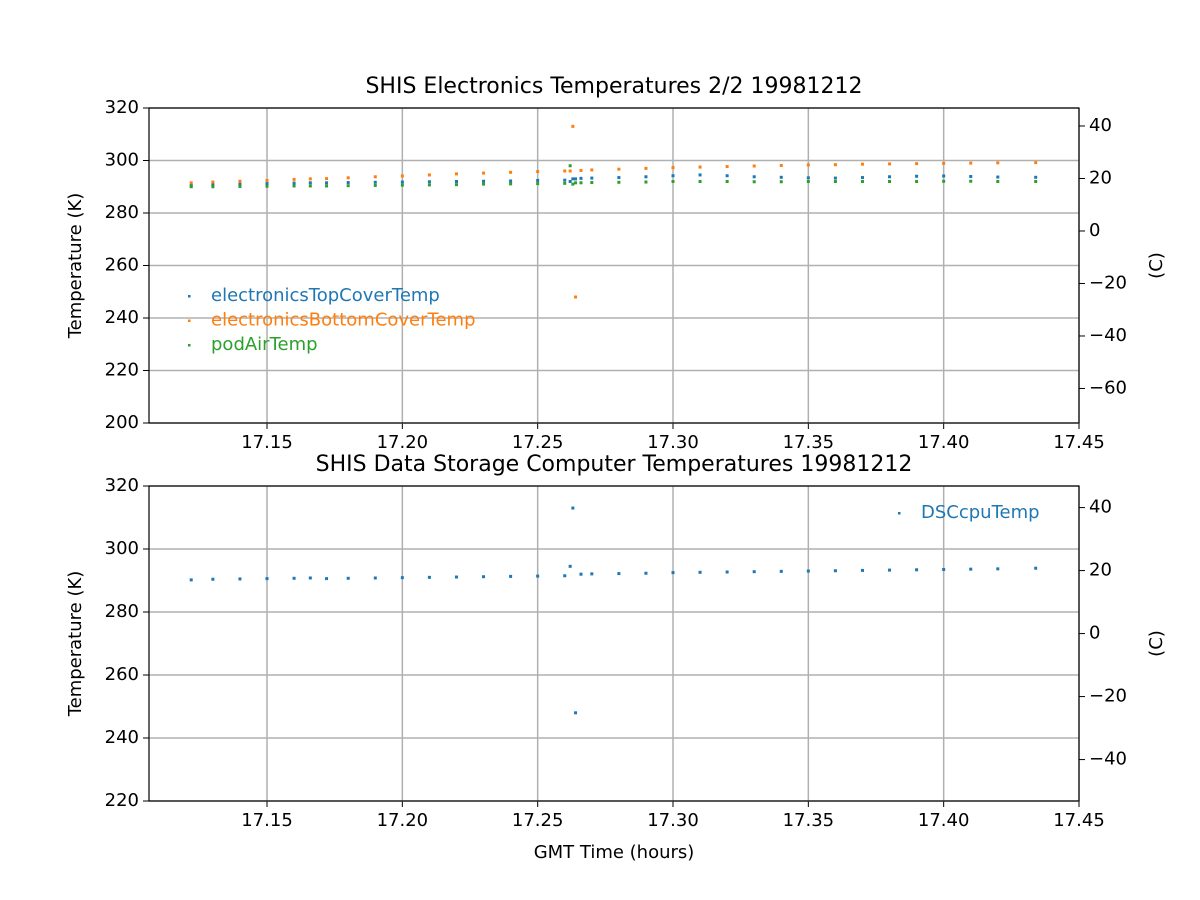 The height and width of the screenshot is (900, 1200). Describe the element at coordinates (614, 852) in the screenshot. I see `x-axis-label: GMT Time (hours)` at that location.